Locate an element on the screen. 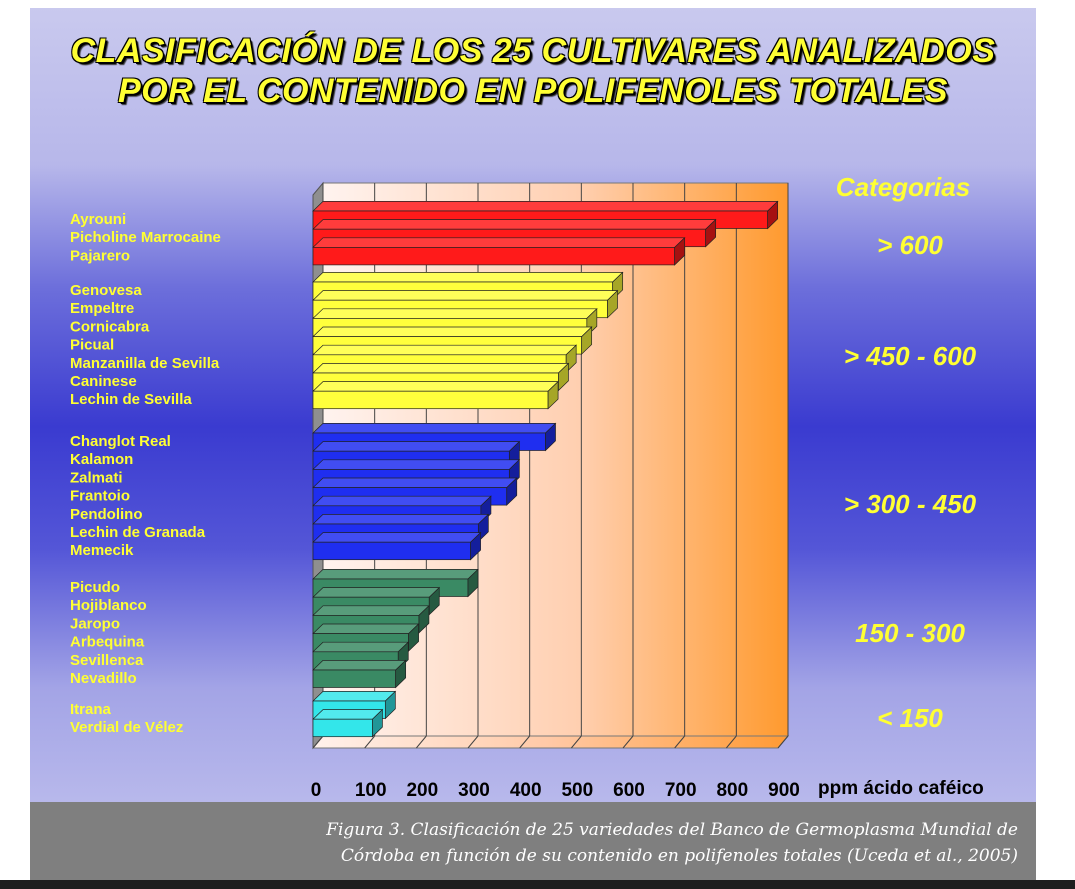 The height and width of the screenshot is (889, 1075). cultivar-label: Picholine Marrocaine is located at coordinates (145, 237).